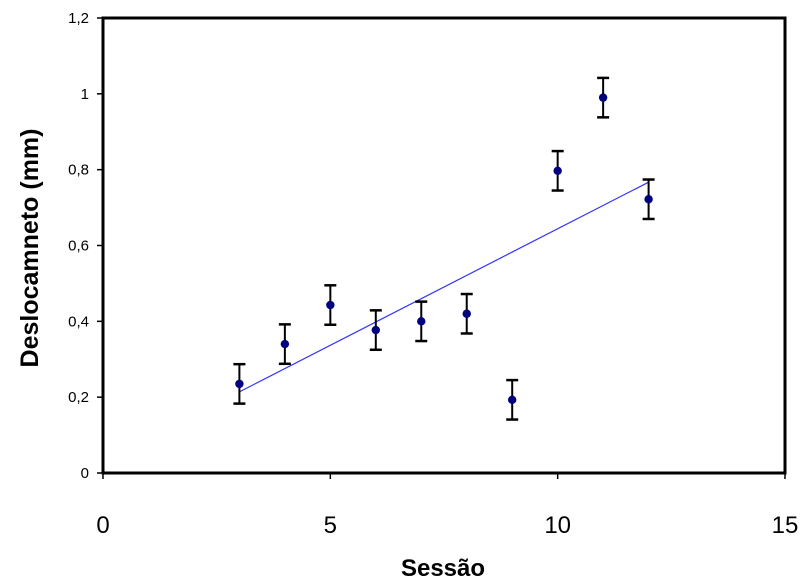  Describe the element at coordinates (30, 248) in the screenshot. I see `y-axis-label: Deslocamneto (mm)` at that location.